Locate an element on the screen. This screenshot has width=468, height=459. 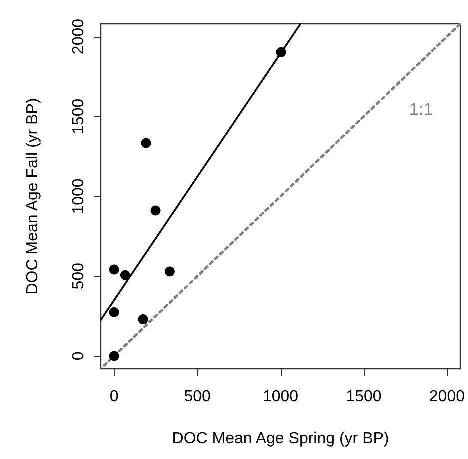
x-tick-label: 1500 is located at coordinates (364, 397).